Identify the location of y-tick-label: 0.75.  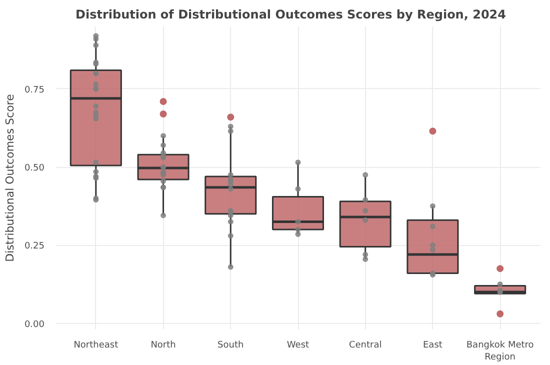
(34, 90).